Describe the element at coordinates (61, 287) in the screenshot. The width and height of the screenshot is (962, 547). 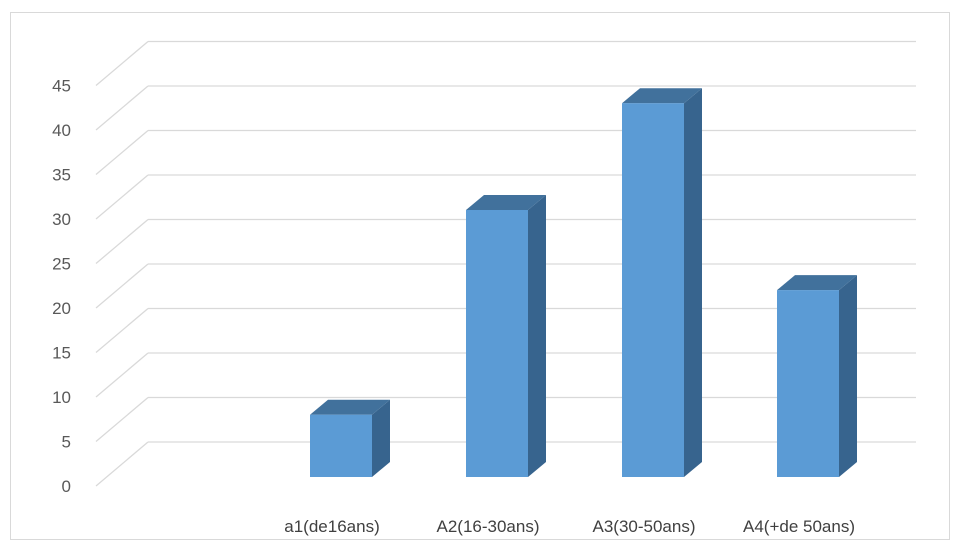
I see `y-axis-ticks: 0 5 10 15 20 25 30 35 40 45` at that location.